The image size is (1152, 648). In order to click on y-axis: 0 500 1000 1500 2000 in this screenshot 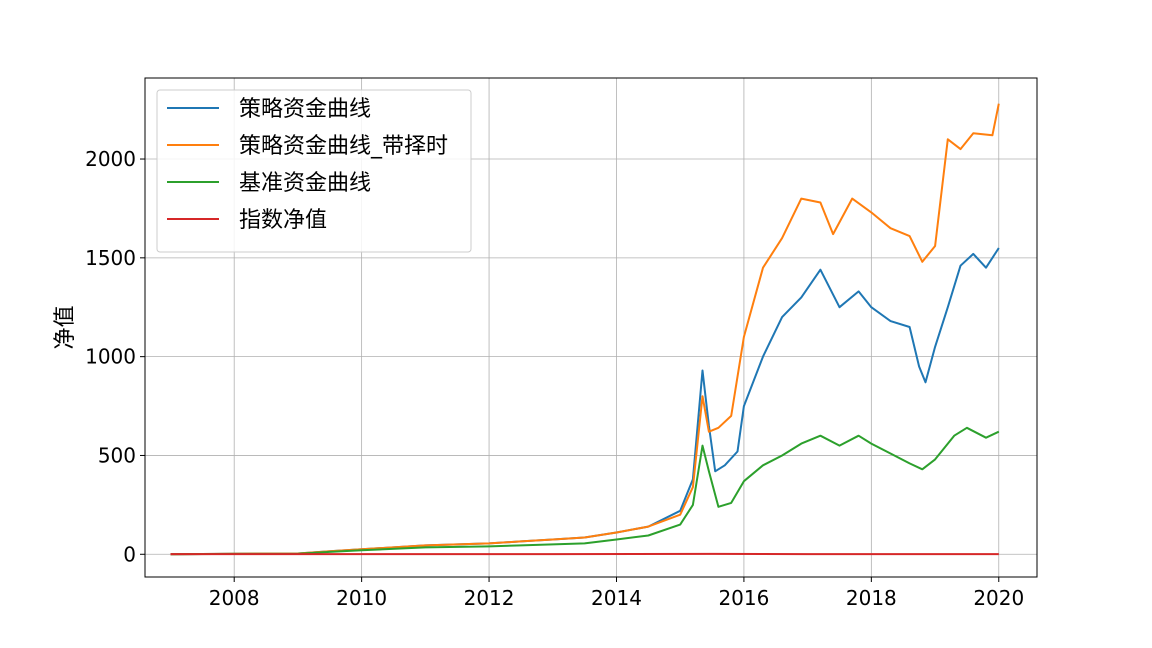, I will do `click(115, 356)`.